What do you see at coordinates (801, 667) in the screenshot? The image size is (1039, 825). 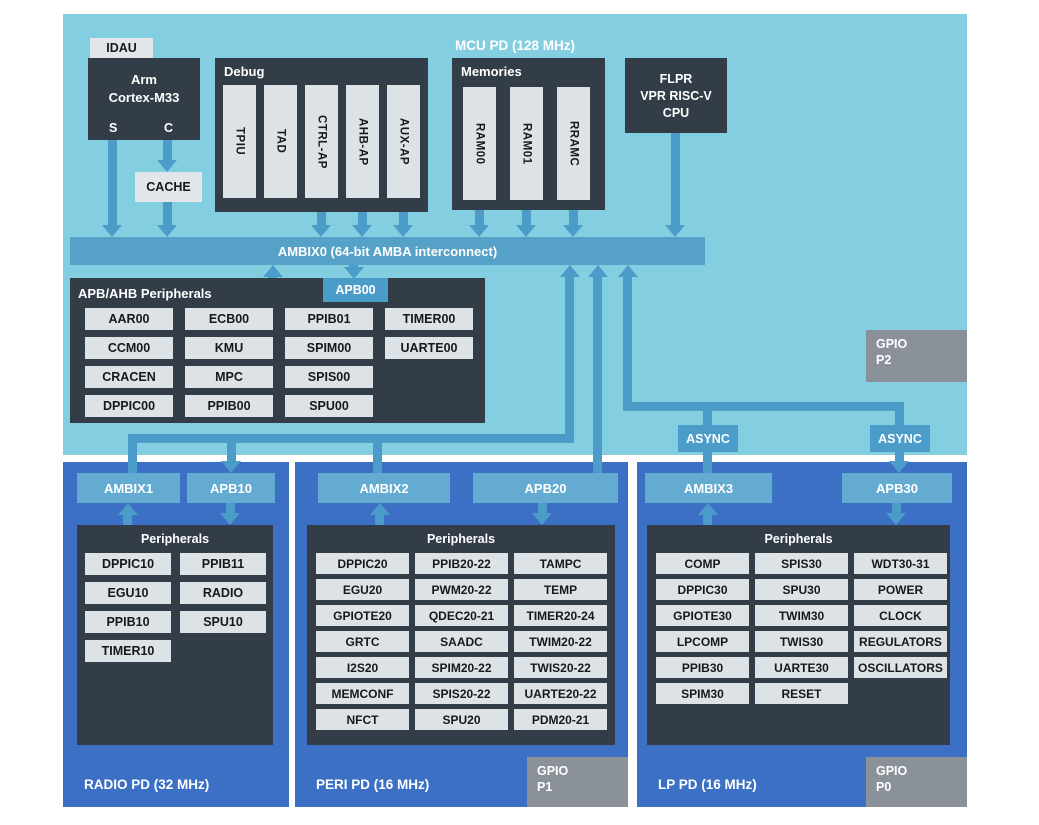 I see `peripheral-cell: UARTE30` at bounding box center [801, 667].